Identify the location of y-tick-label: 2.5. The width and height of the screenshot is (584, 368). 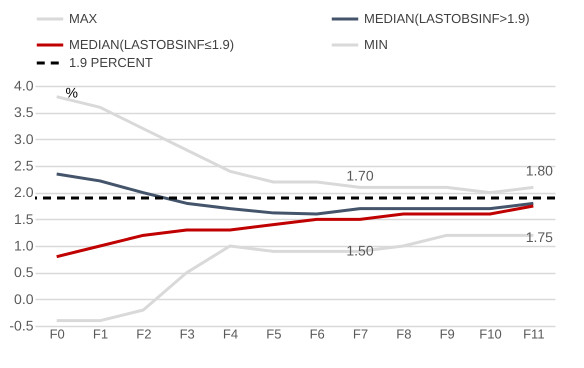
(24, 166).